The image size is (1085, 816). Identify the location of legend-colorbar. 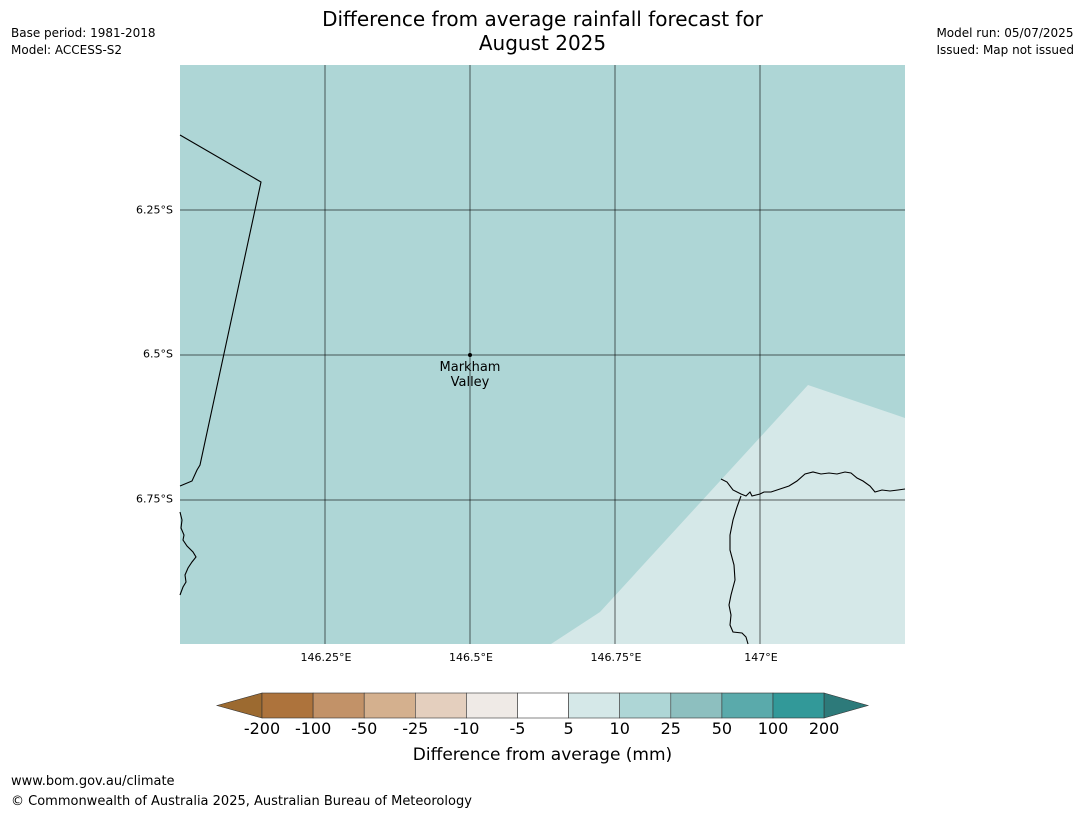
(542, 705).